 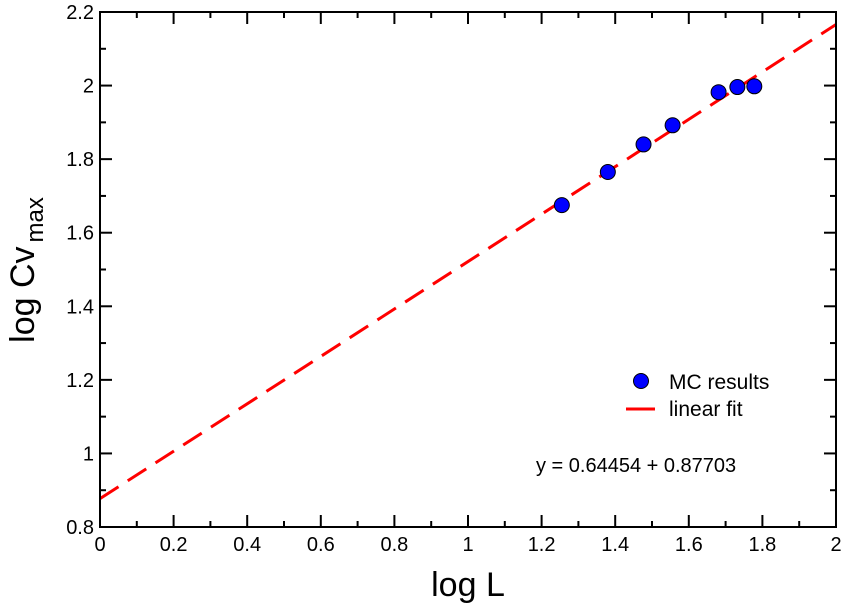 I want to click on x-tick-label: 0.4, so click(x=247, y=545).